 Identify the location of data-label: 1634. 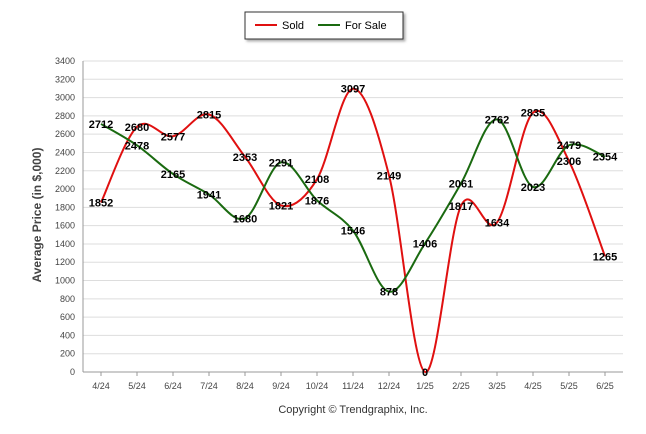
(497, 224).